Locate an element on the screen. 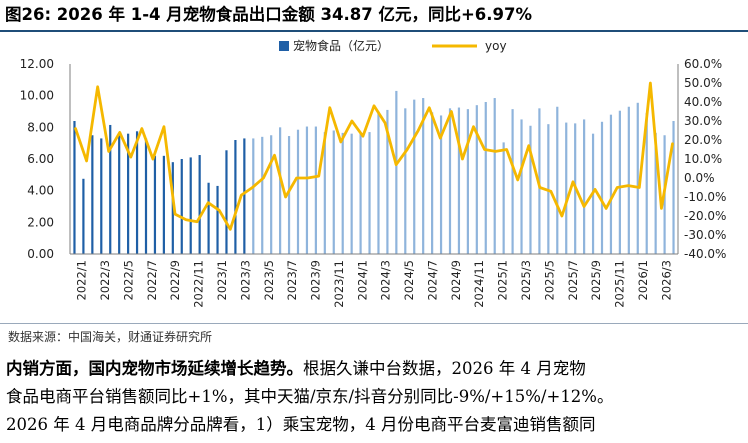 Image resolution: width=748 pixels, height=443 pixels. y-left-tick-label: 4.00 is located at coordinates (40, 191).